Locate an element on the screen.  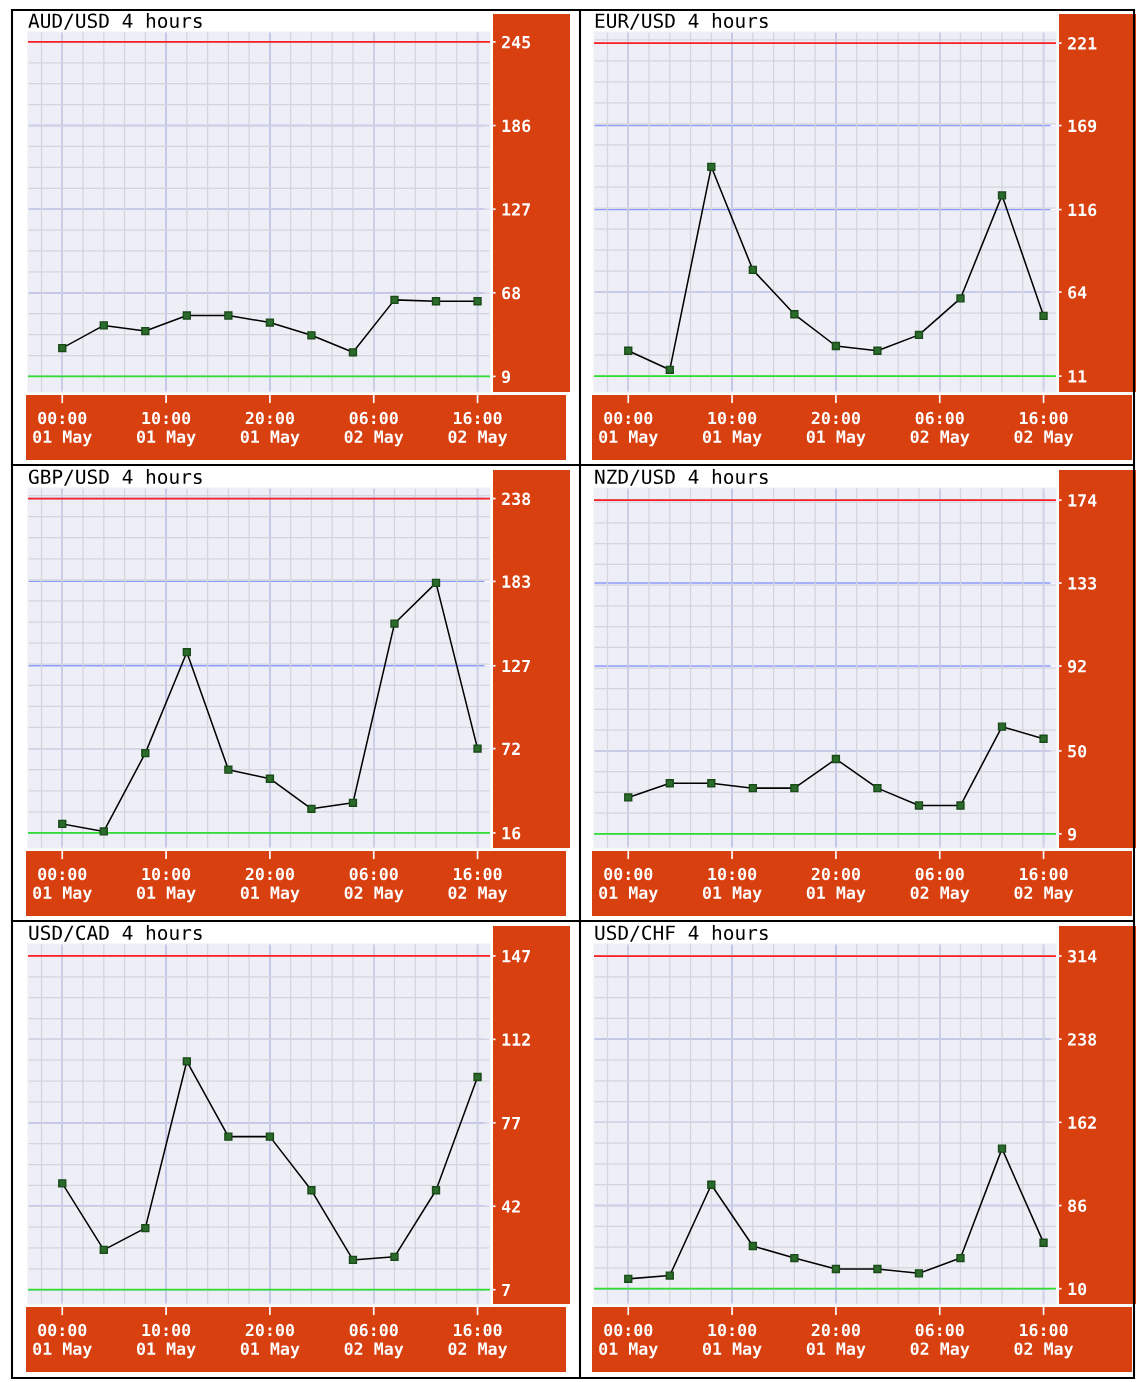
y-tick-label: 174 is located at coordinates (1082, 500).